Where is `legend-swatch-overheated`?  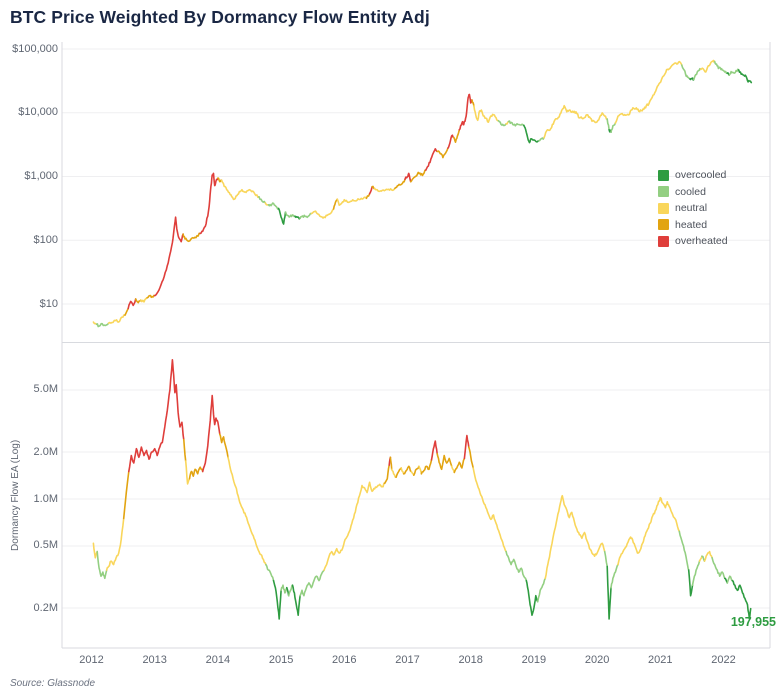
legend-swatch-overheated is located at coordinates (663, 241).